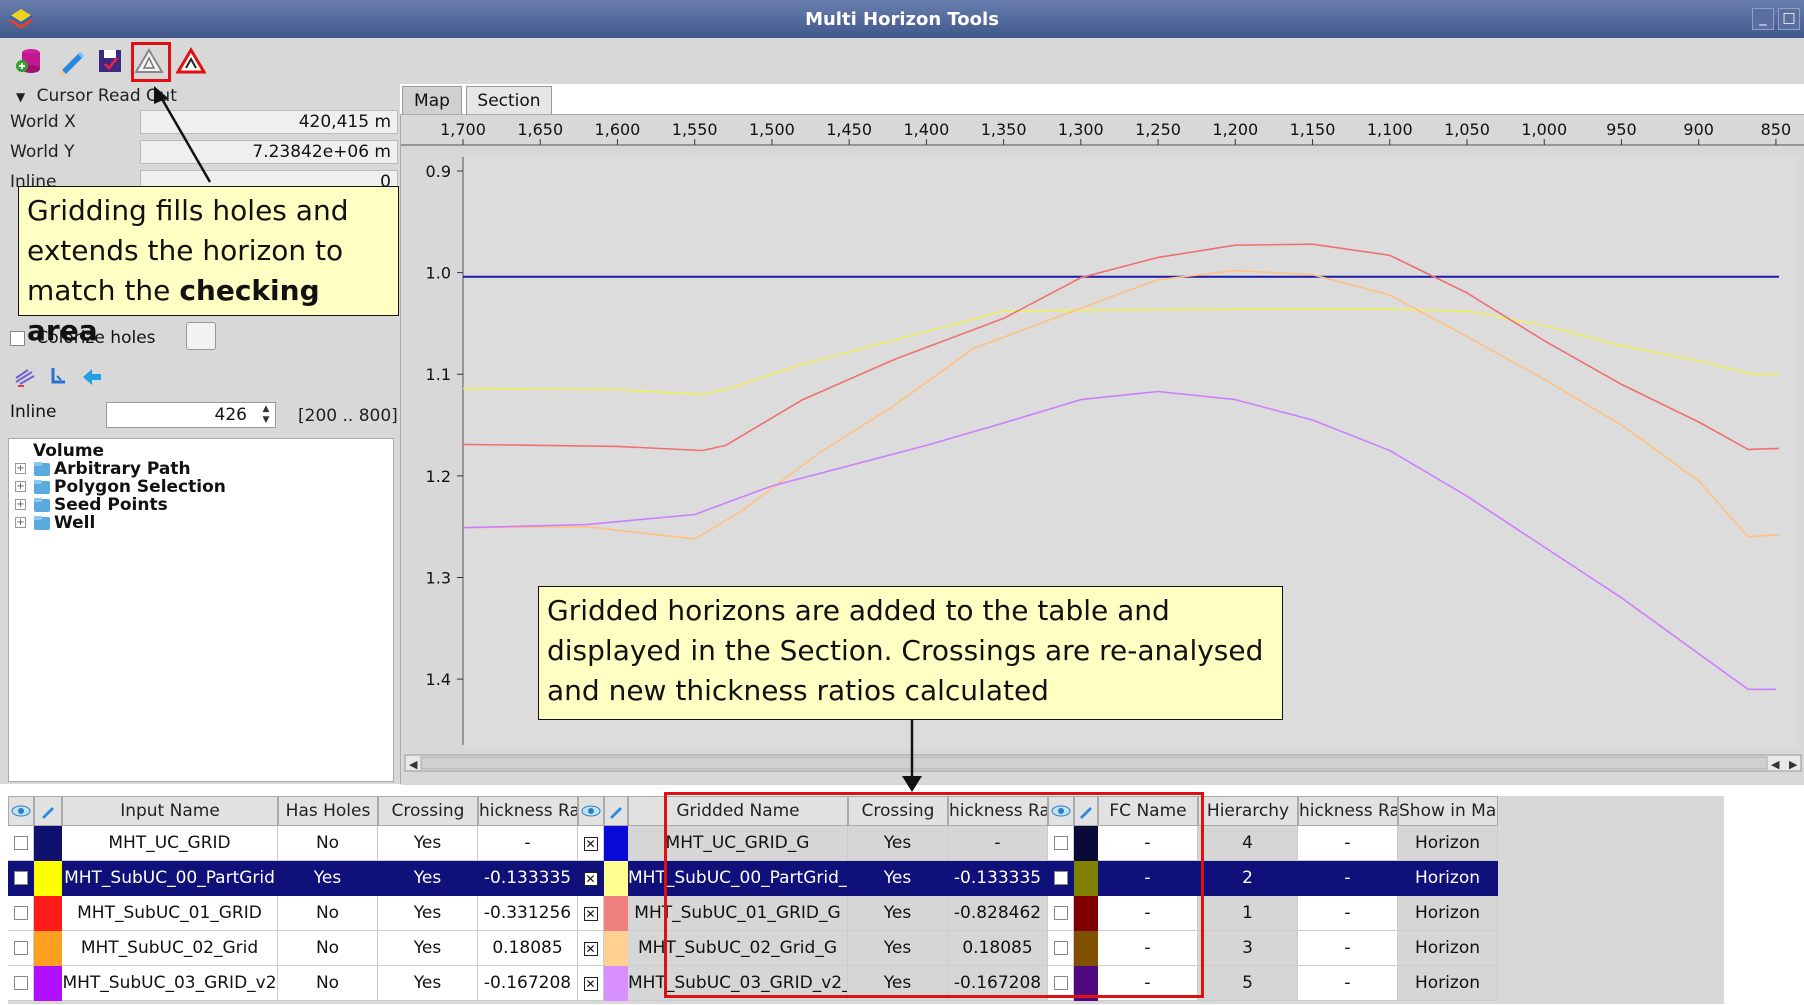  What do you see at coordinates (528, 811) in the screenshot?
I see `thickness-ratio-header: hickness Rati` at bounding box center [528, 811].